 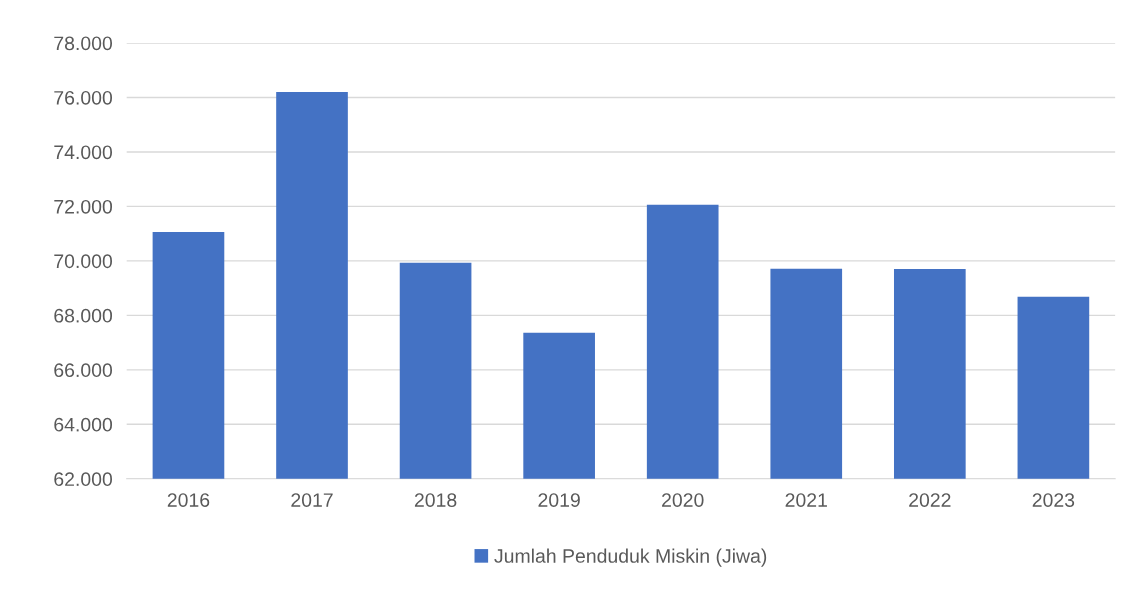 I want to click on y-tick-label: 68.000, so click(x=83, y=315).